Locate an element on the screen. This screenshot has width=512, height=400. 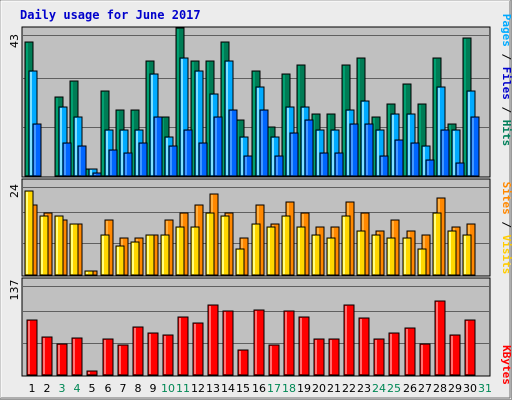
x-tick-label-21: 21 is located at coordinates (334, 388).